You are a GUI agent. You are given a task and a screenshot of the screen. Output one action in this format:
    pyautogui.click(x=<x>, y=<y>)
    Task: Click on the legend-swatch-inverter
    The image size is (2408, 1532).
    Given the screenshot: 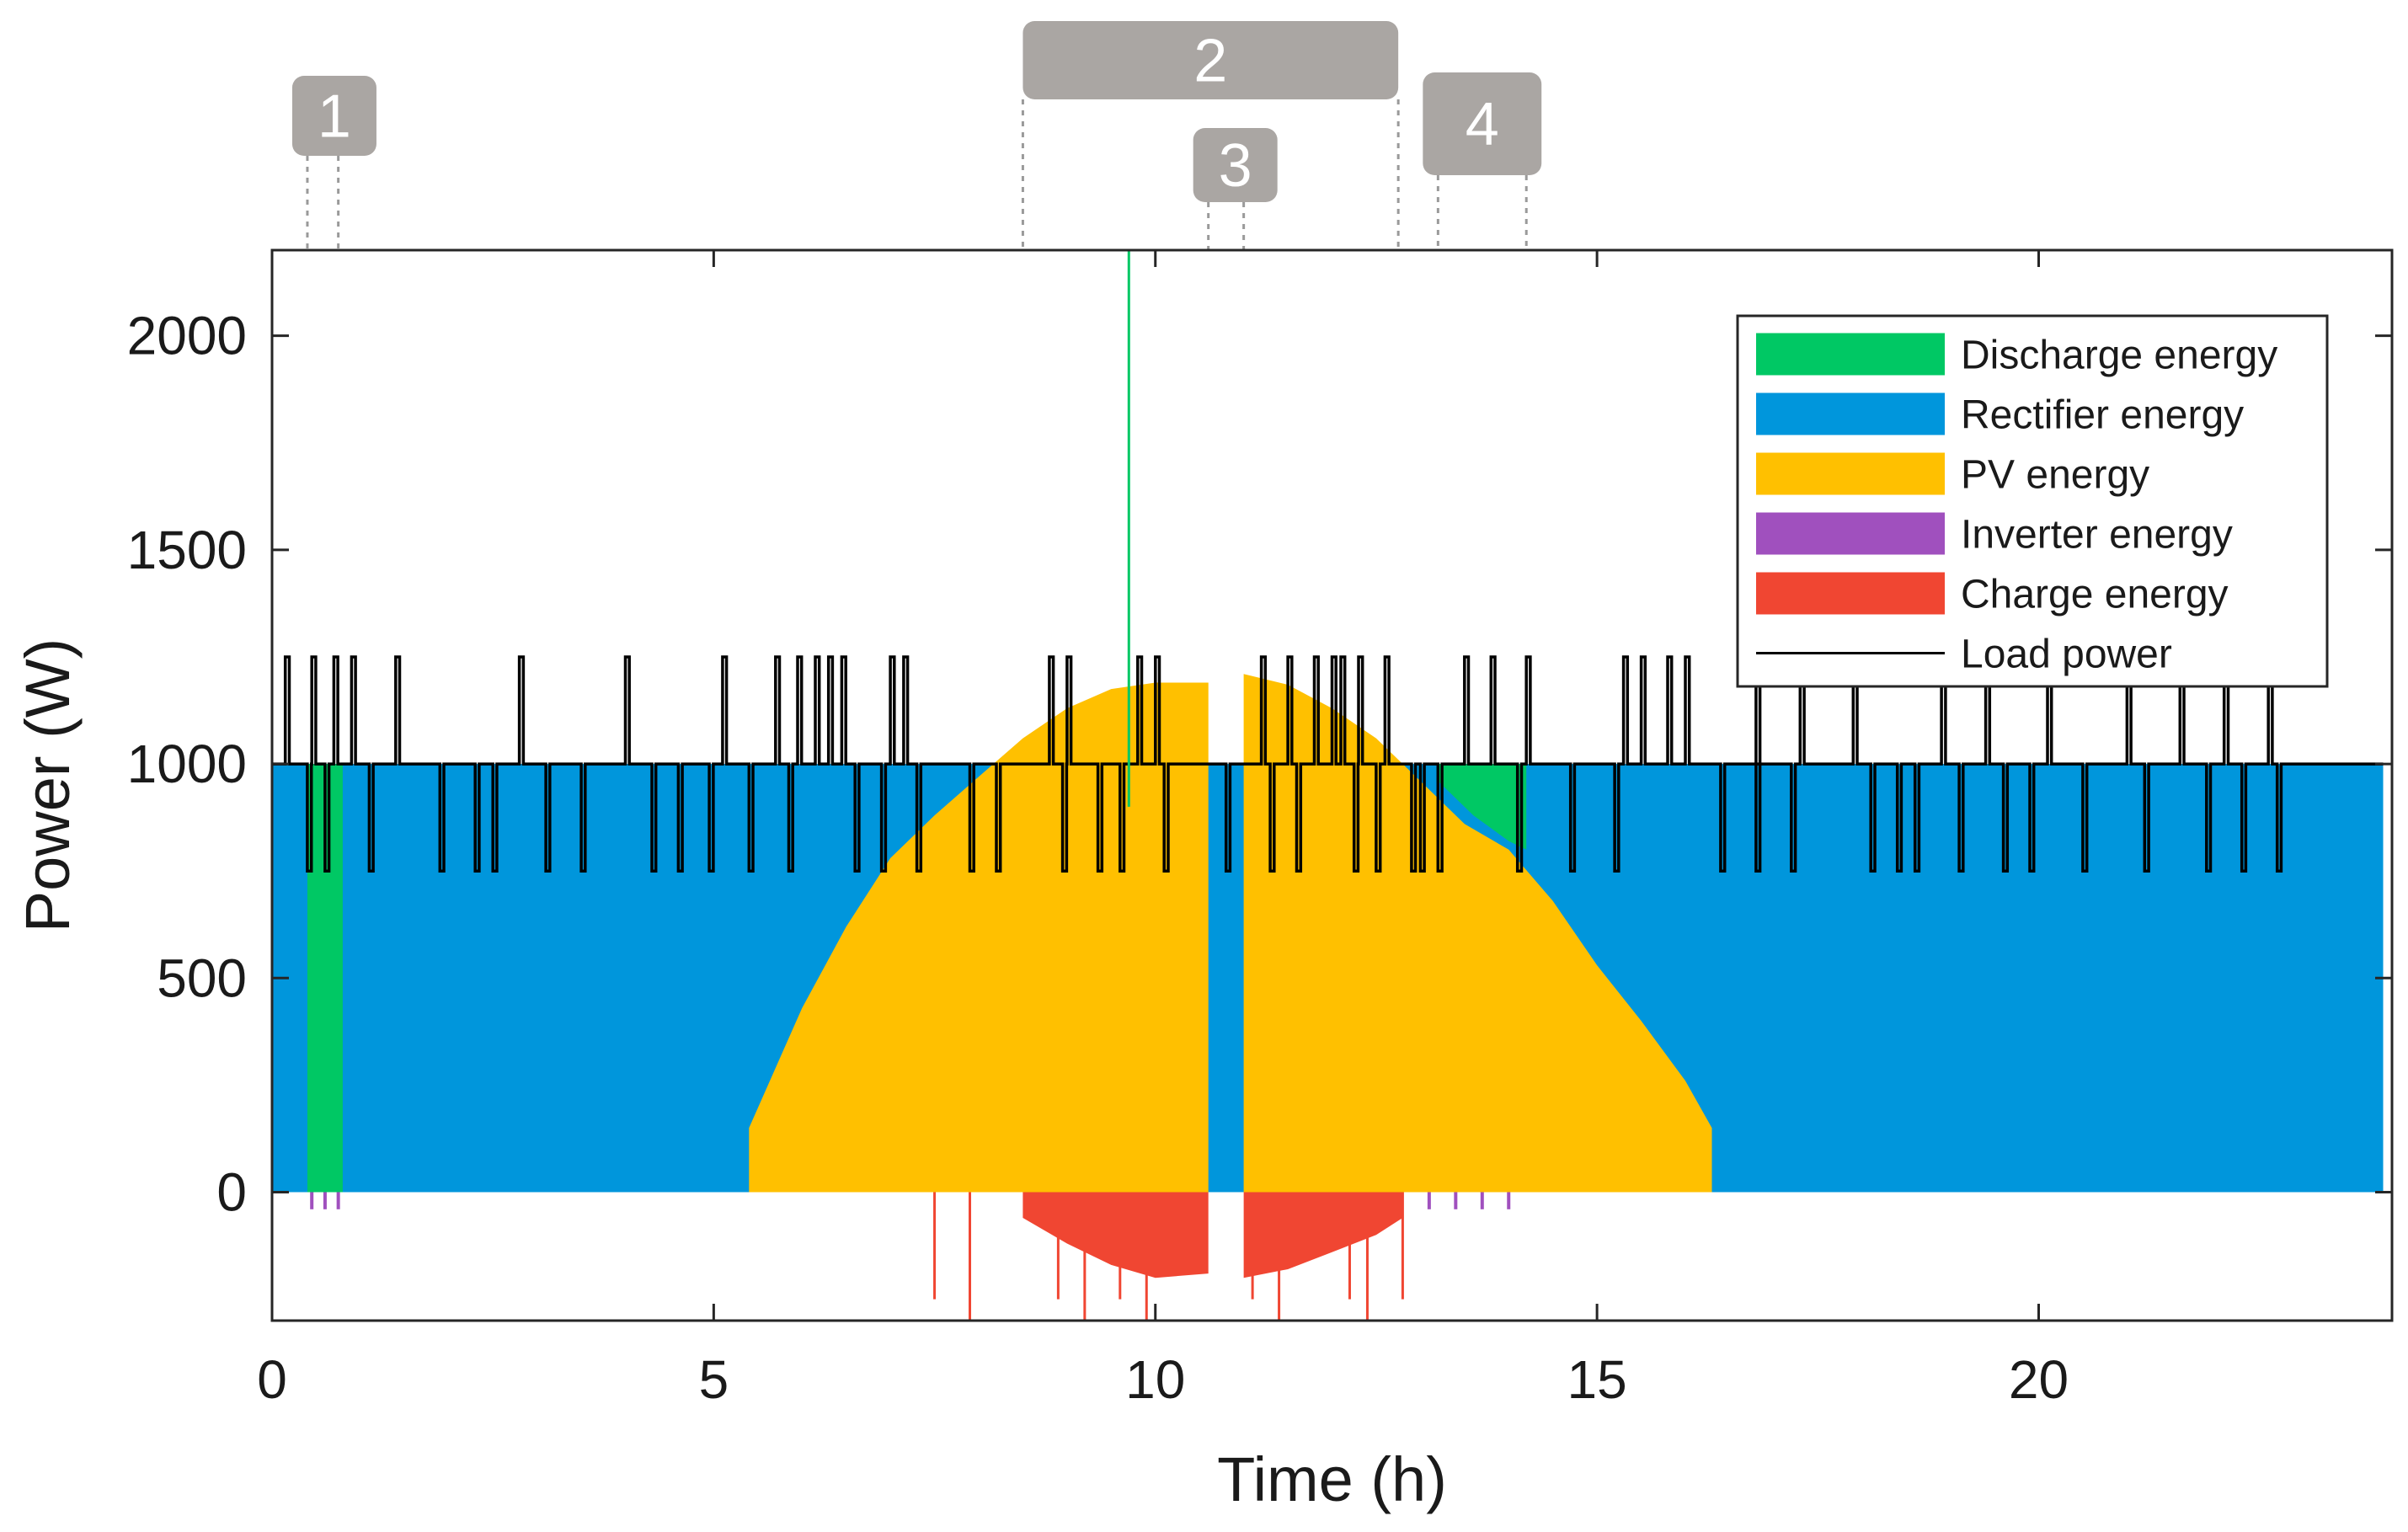 What is the action you would take?
    pyautogui.click(x=1850, y=533)
    